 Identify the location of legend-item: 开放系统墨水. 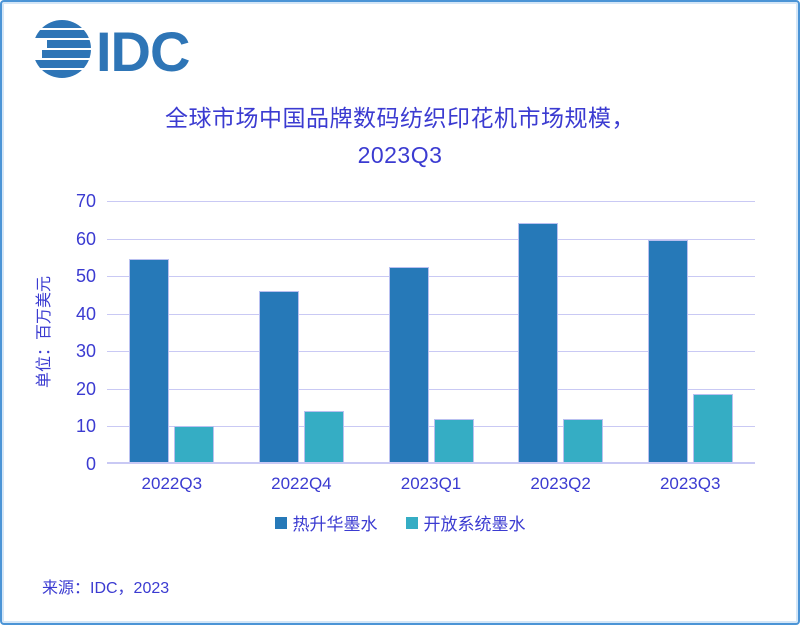
(465, 522).